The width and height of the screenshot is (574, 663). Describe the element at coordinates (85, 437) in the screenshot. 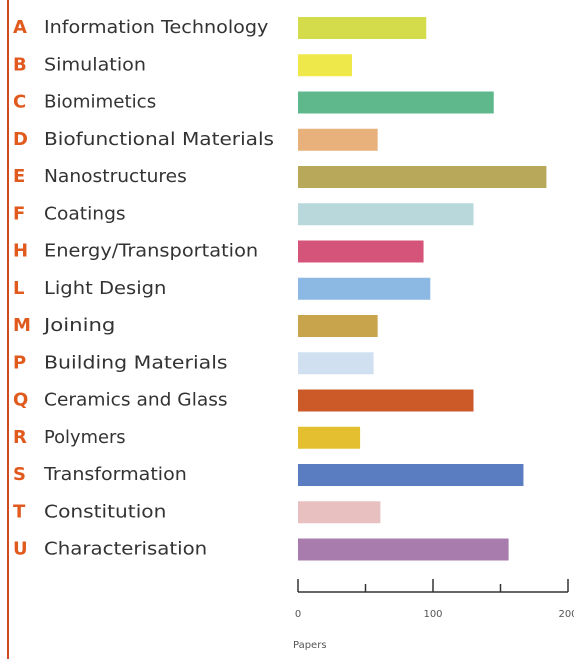

I see `category-label: Polymers` at that location.